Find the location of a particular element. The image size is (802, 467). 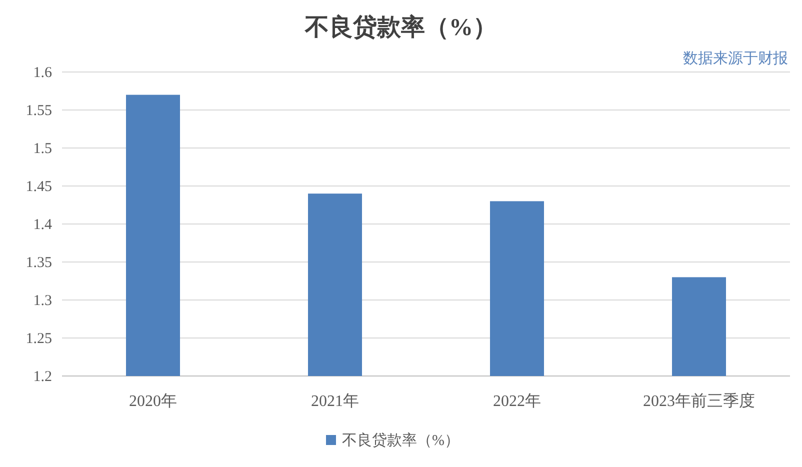

legend-label: 不良贷款率（%） is located at coordinates (401, 440).